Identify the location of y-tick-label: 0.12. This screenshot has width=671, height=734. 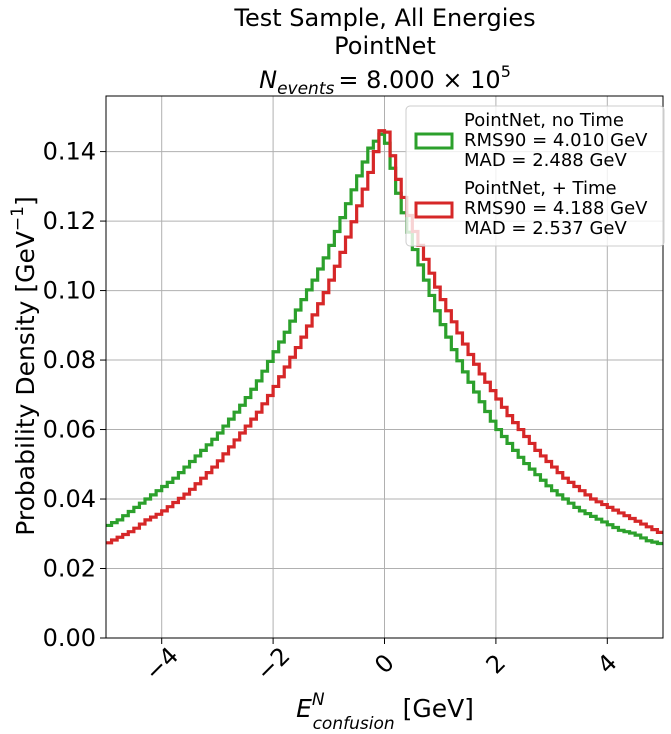
(69, 221).